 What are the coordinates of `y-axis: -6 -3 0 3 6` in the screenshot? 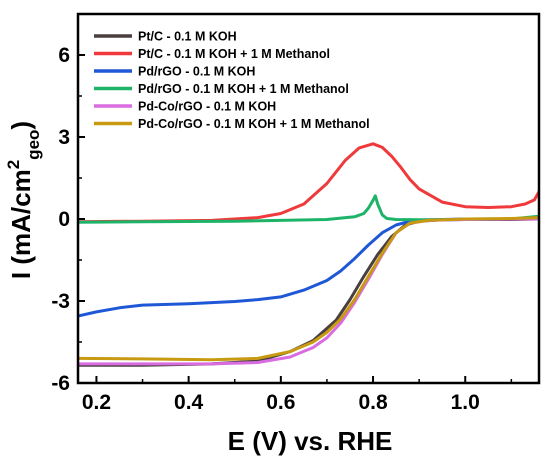 It's located at (68, 219).